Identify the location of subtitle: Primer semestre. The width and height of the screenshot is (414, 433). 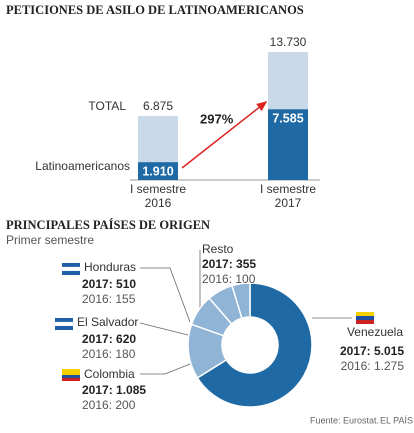
(50, 240).